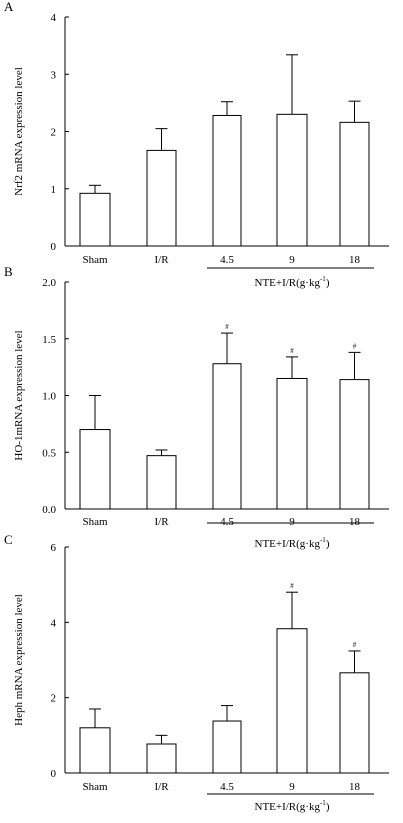 This screenshot has height=823, width=403. Describe the element at coordinates (355, 787) in the screenshot. I see `chart-2-category-label: 18` at that location.